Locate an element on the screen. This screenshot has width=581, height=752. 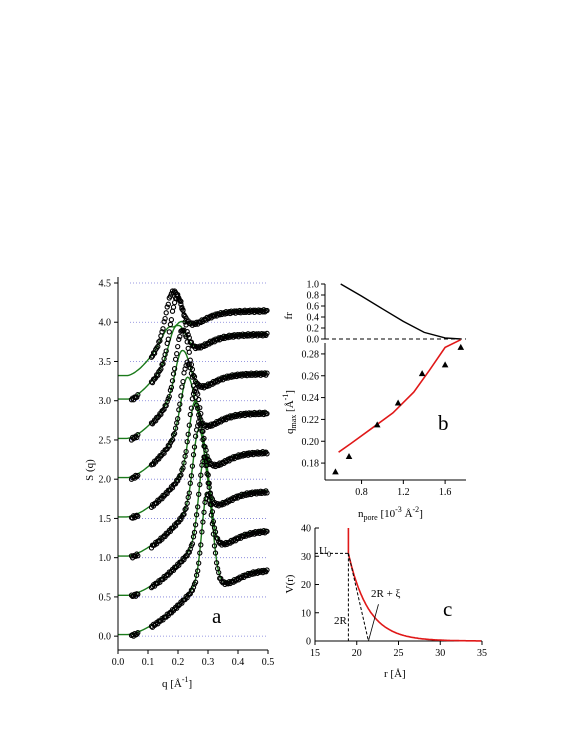
panel-c-u0-label: U0 is located at coordinates (325, 552).